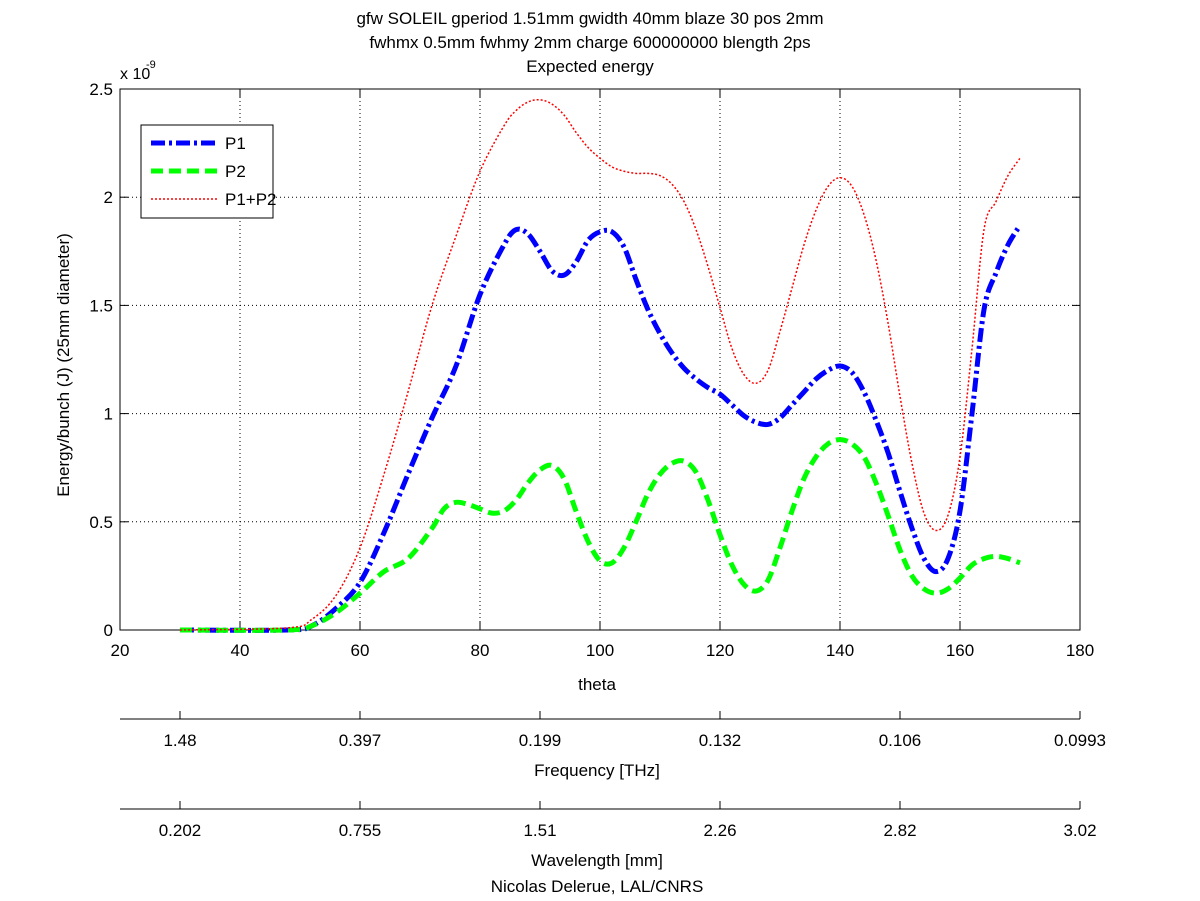 The height and width of the screenshot is (901, 1200). I want to click on legend: P1 P2 P1+P2, so click(208, 171).